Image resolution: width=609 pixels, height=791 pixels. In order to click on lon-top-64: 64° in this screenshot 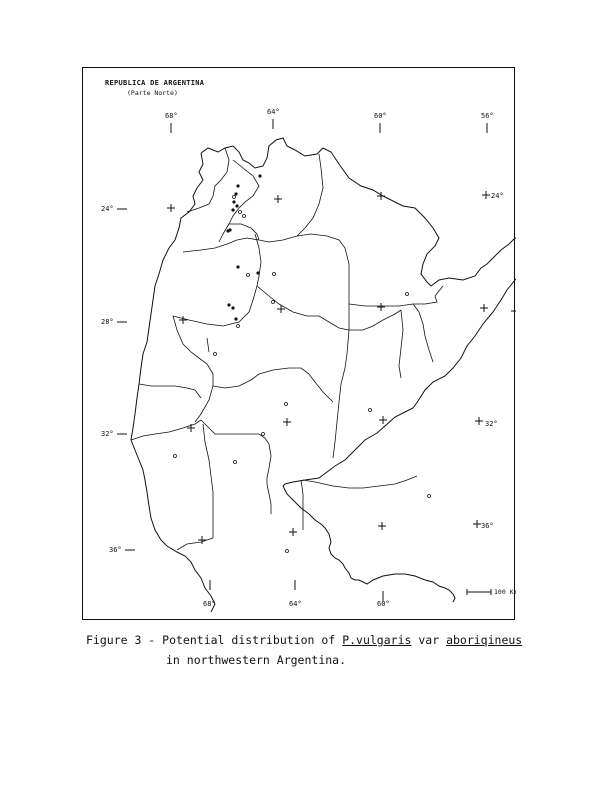, I will do `click(273, 112)`.